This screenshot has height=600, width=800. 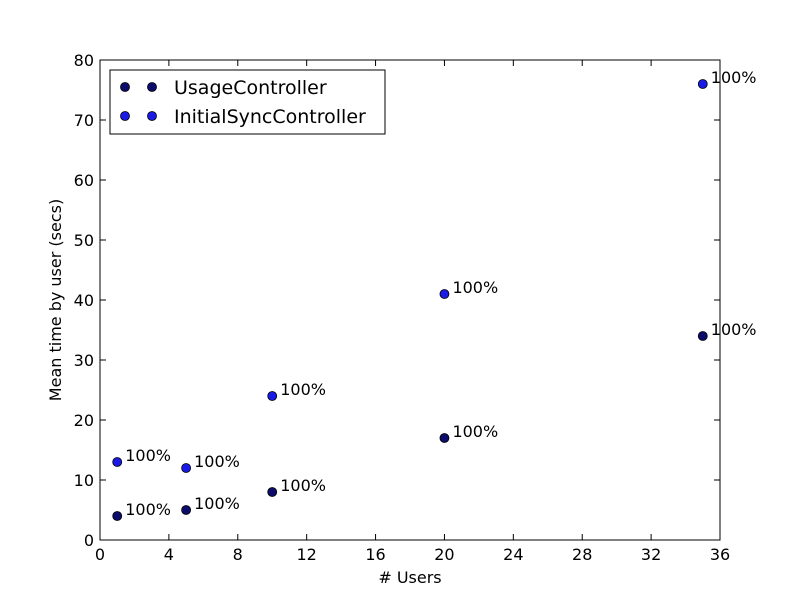 What do you see at coordinates (720, 554) in the screenshot?
I see `x-tick-label: 36` at bounding box center [720, 554].